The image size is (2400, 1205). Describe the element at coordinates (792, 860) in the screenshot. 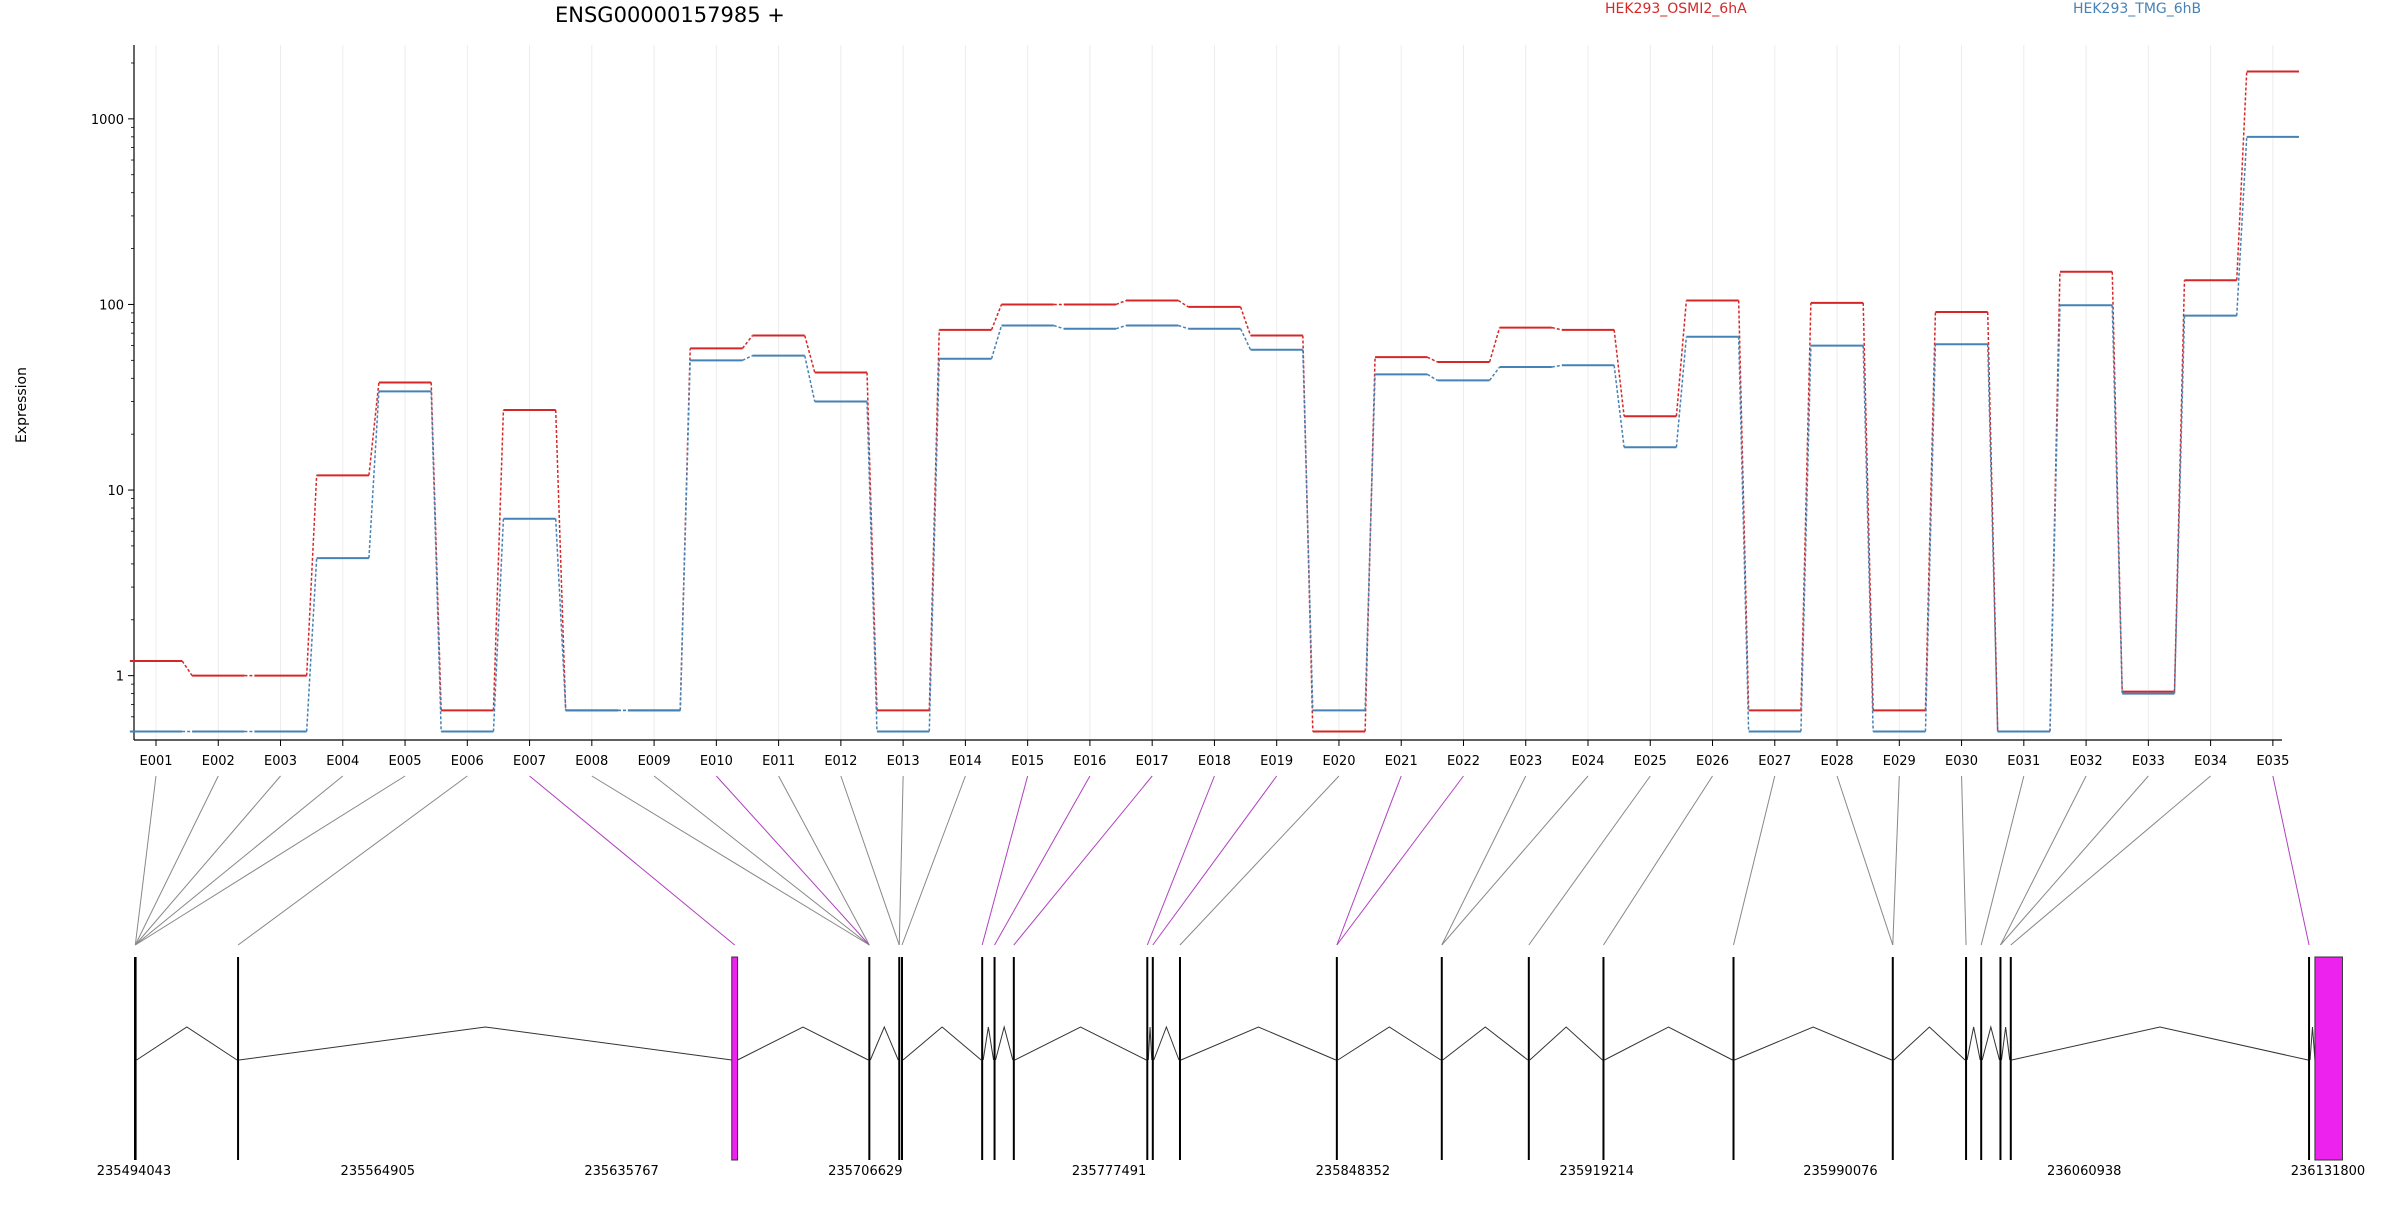

I see `exon-link-e010` at that location.